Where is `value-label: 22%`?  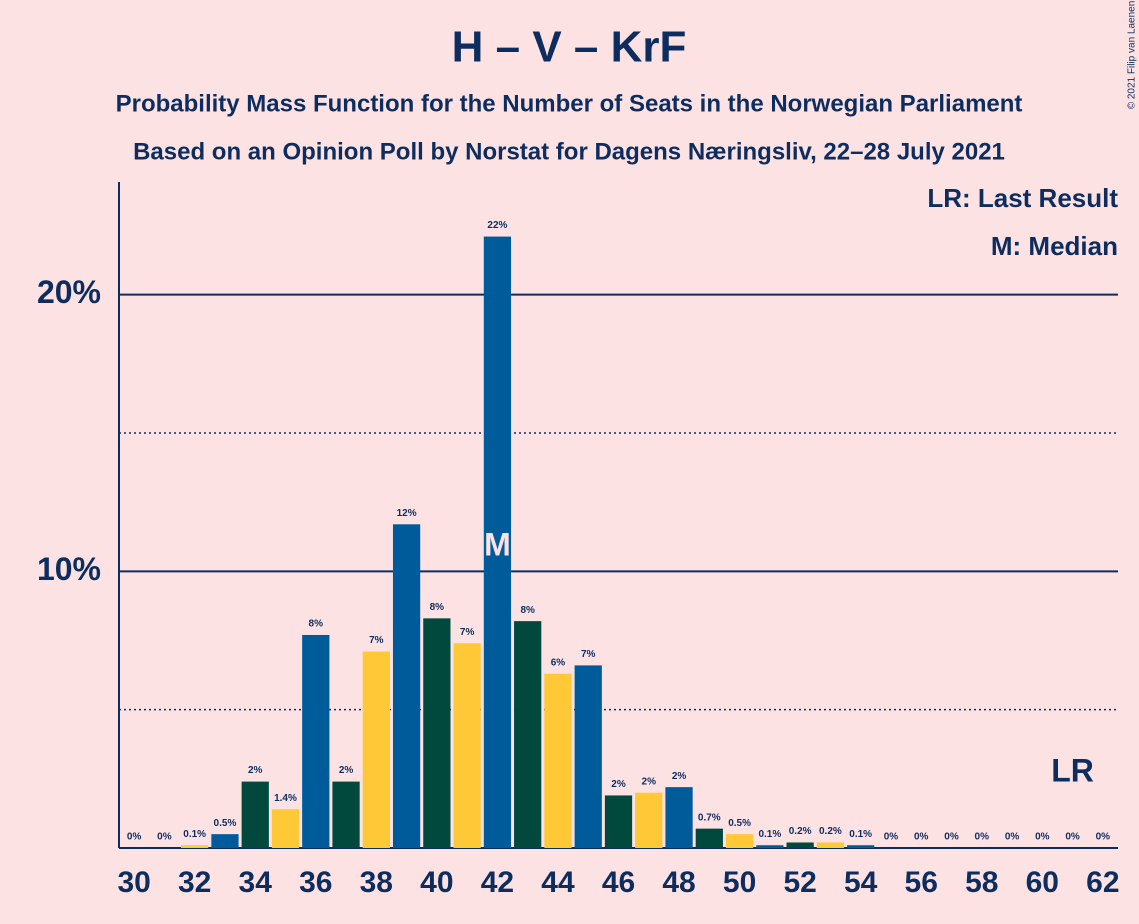 value-label: 22% is located at coordinates (497, 225).